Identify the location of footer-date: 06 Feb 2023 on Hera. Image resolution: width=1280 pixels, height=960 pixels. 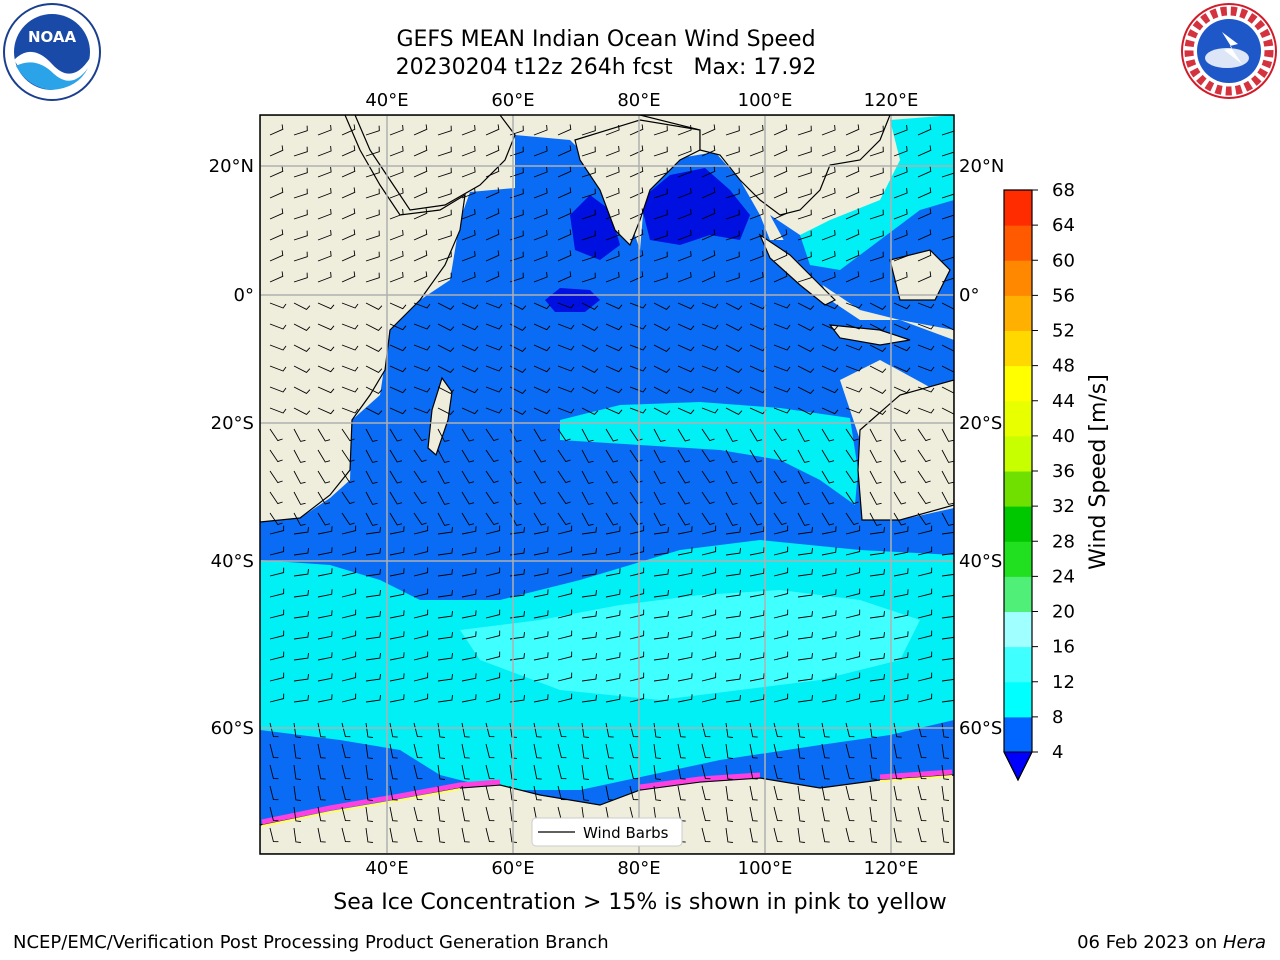
(1171, 942).